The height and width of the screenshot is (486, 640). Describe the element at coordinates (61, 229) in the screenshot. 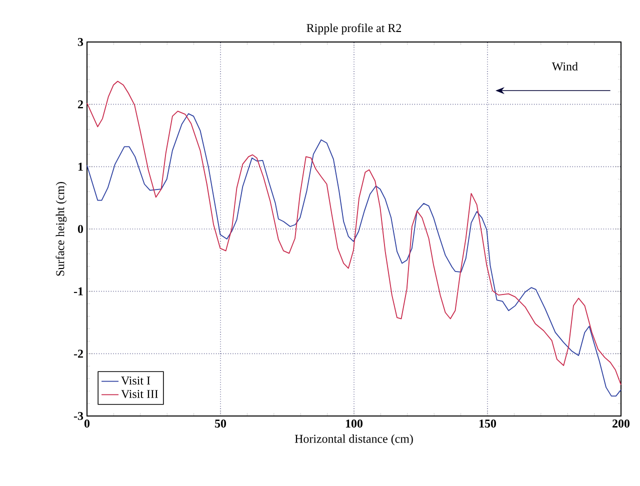

I see `y-axis-title: Surface height (cm)` at that location.